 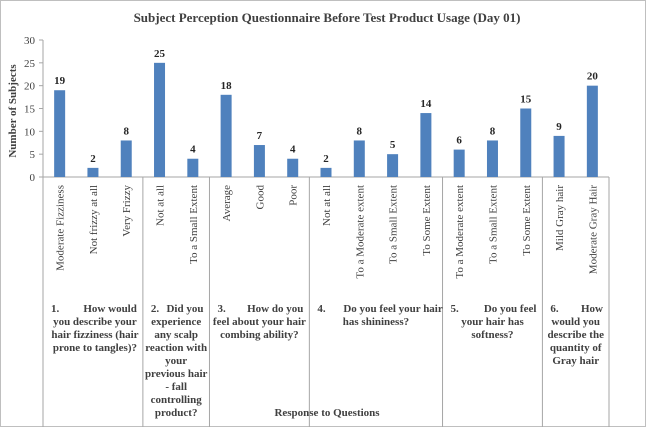 I want to click on category-label: Poor, so click(x=294, y=195).